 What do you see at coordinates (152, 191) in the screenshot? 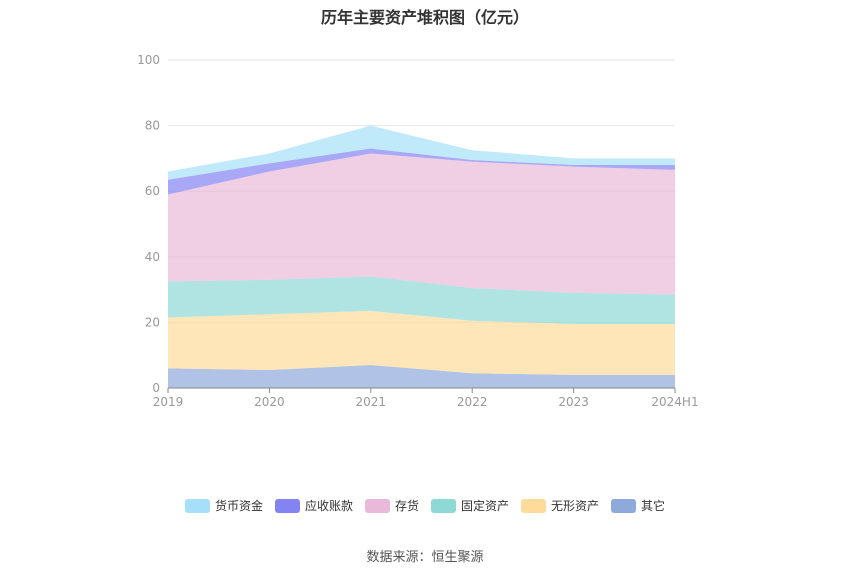
I see `y-tick-label: 60` at bounding box center [152, 191].